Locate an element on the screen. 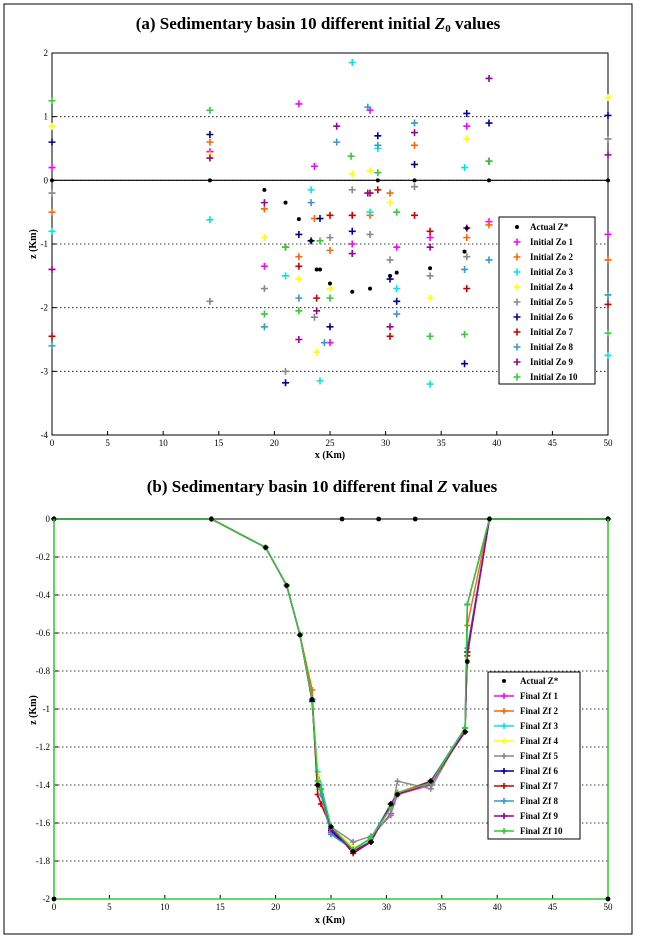 Image resolution: width=661 pixels, height=938 pixels. panel-a-legend-label: Initial Zo 5 is located at coordinates (552, 302).